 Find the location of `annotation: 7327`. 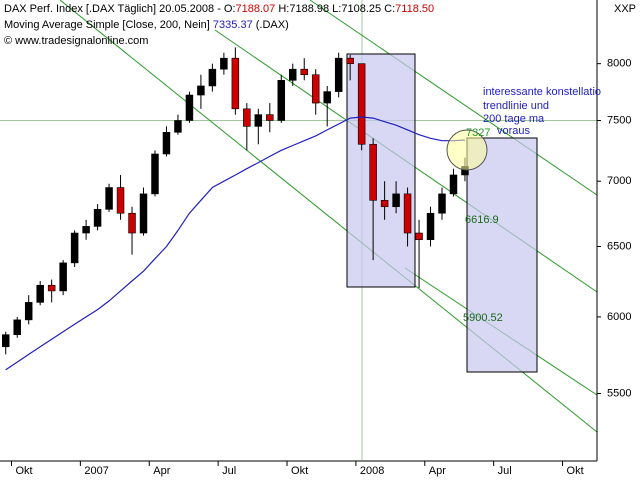

annotation: 7327 is located at coordinates (478, 133).